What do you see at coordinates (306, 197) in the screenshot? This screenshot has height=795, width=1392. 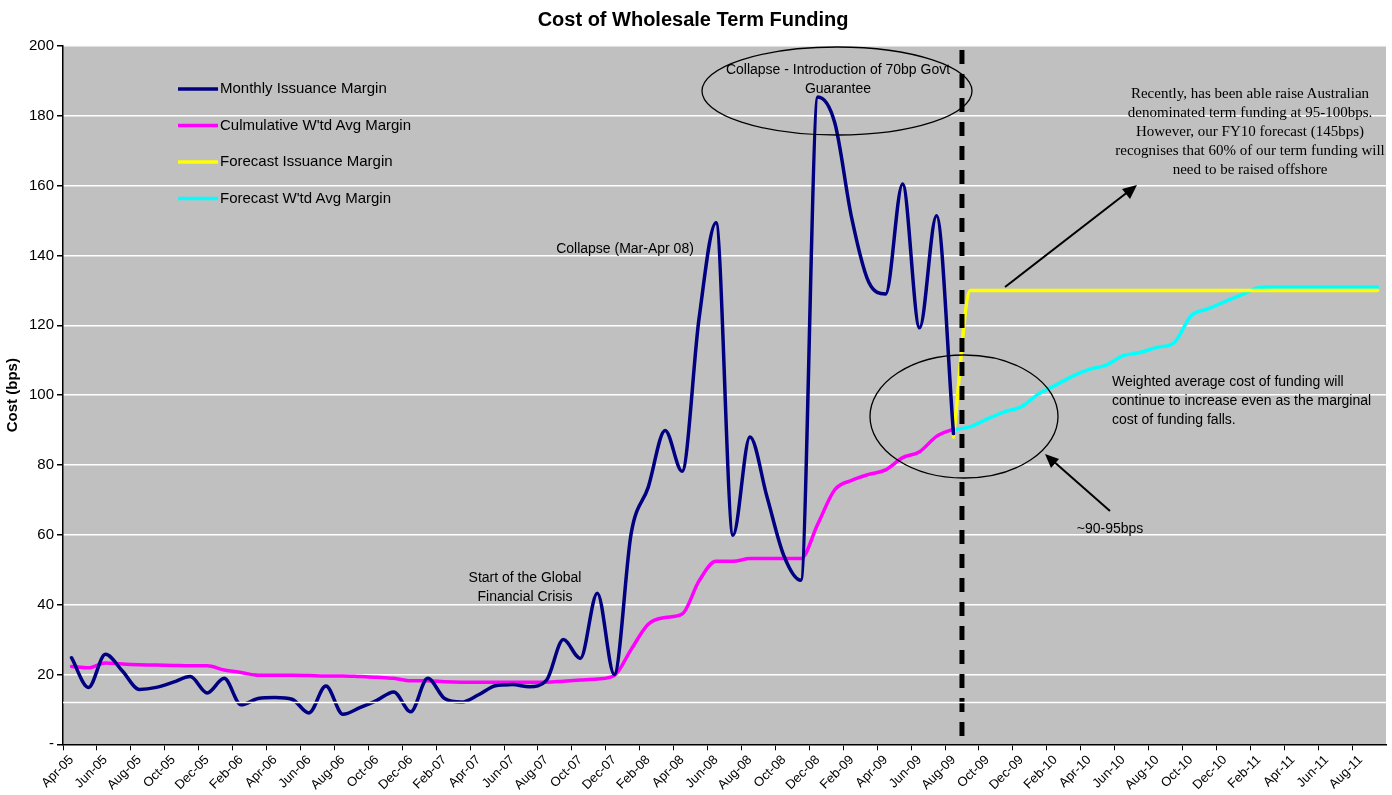 I see `legend-label: Forecast W'td Avg Margin` at bounding box center [306, 197].